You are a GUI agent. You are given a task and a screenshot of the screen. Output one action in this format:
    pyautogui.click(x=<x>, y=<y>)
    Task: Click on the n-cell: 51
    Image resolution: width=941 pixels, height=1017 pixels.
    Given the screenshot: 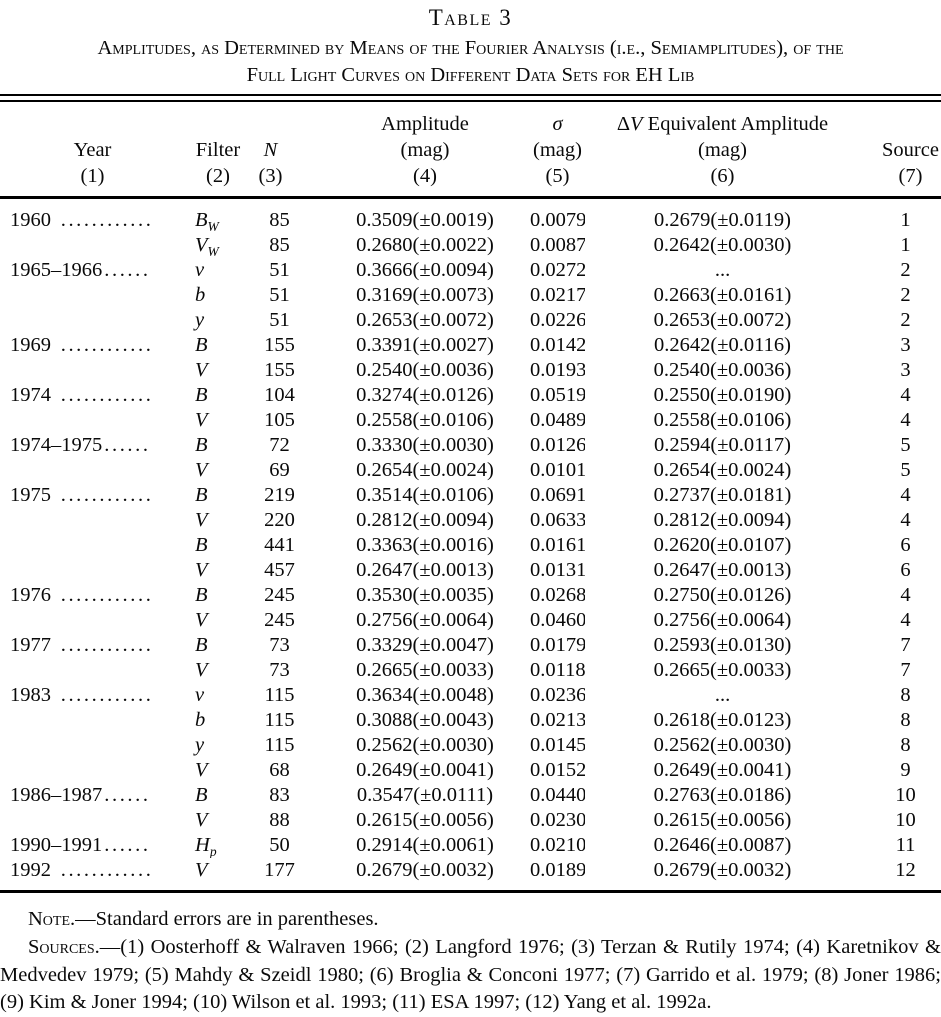 What is the action you would take?
    pyautogui.click(x=279, y=270)
    